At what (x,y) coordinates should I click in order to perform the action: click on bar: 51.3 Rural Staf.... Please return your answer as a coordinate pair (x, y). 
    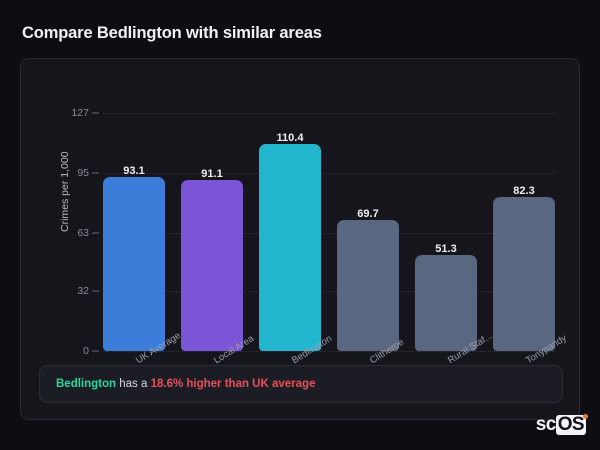
    Looking at the image, I should click on (454, 304).